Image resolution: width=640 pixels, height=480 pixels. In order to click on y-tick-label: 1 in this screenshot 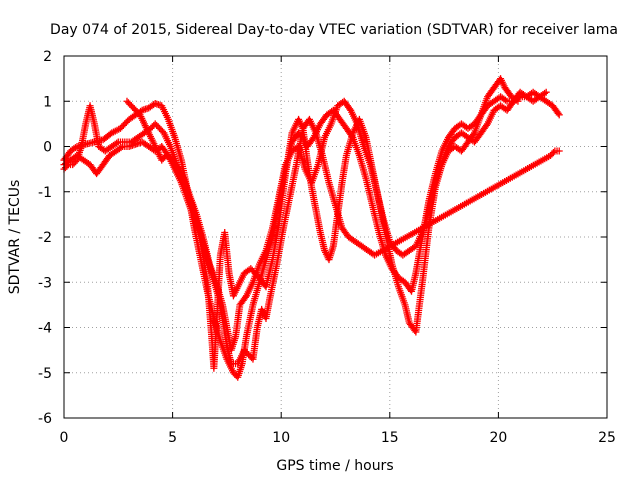, I will do `click(47, 102)`.